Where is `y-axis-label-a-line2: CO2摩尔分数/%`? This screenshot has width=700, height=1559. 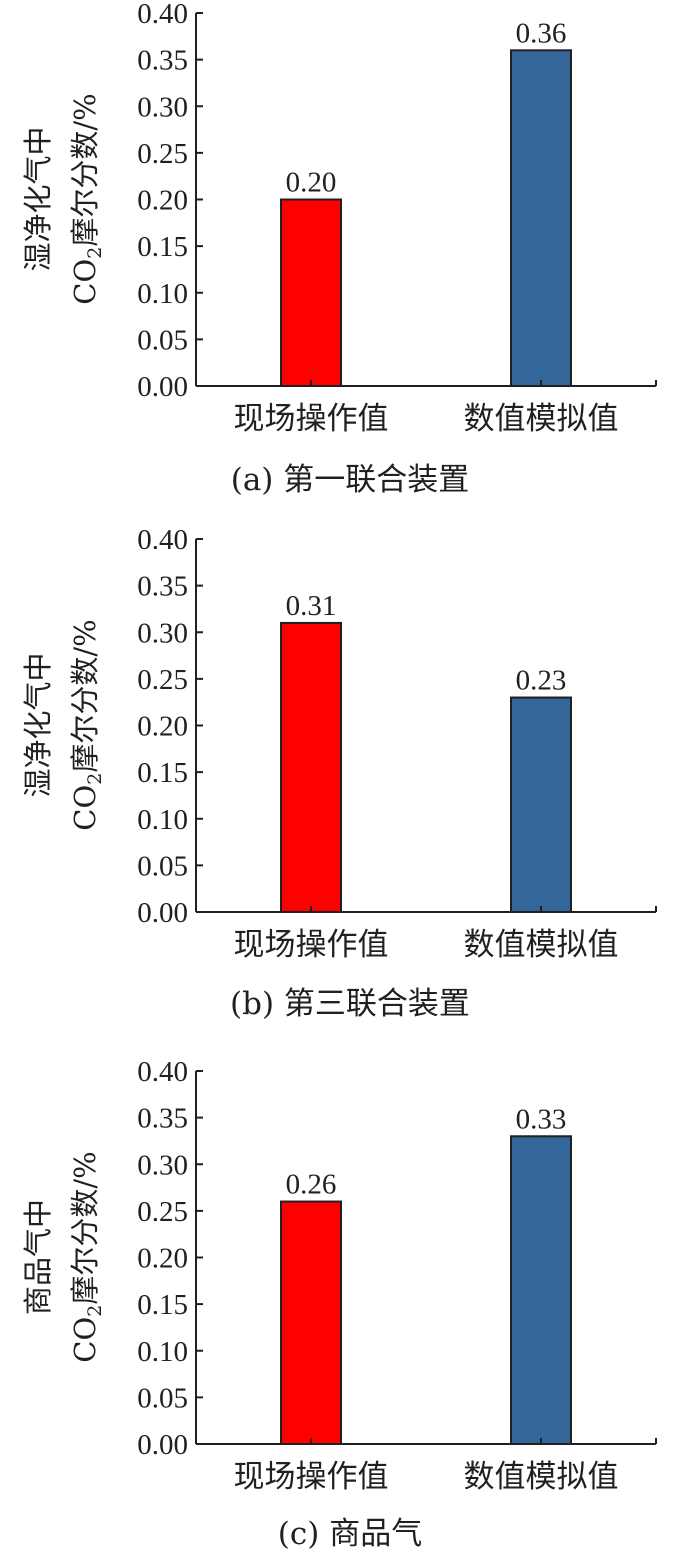
y-axis-label-a-line2: CO2摩尔分数/% is located at coordinates (84, 198).